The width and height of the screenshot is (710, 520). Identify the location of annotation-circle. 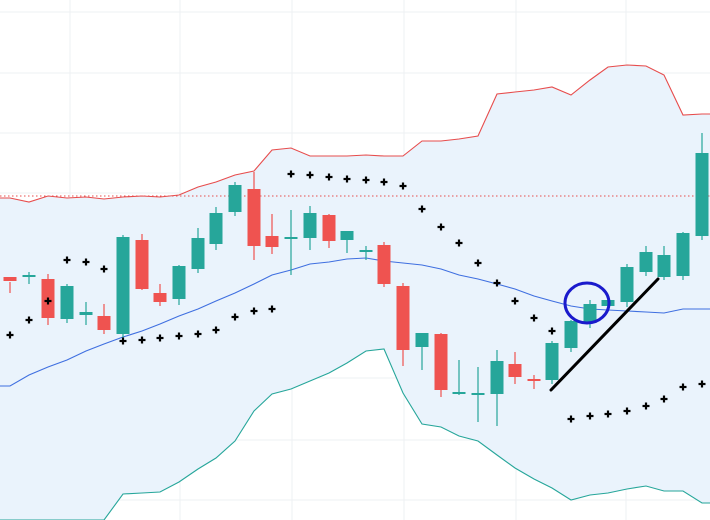
(587, 303).